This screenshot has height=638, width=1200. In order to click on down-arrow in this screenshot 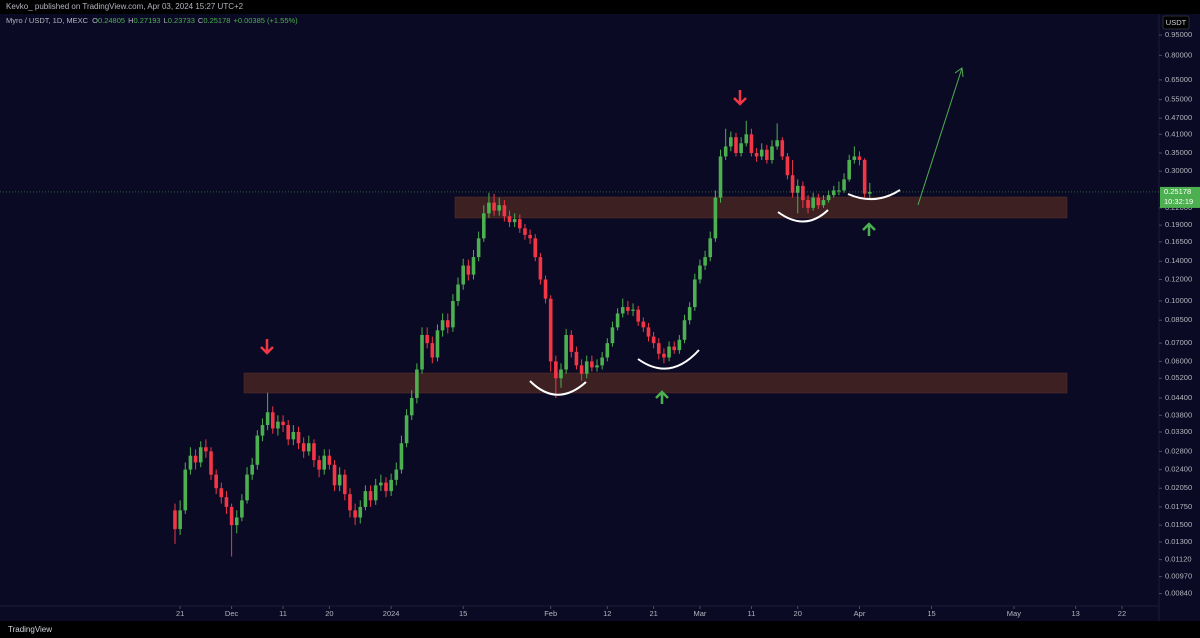, I will do `click(267, 347)`.